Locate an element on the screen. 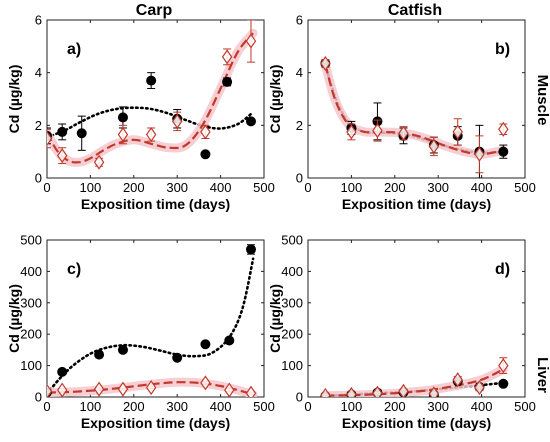  panel-label: d) is located at coordinates (502, 269).